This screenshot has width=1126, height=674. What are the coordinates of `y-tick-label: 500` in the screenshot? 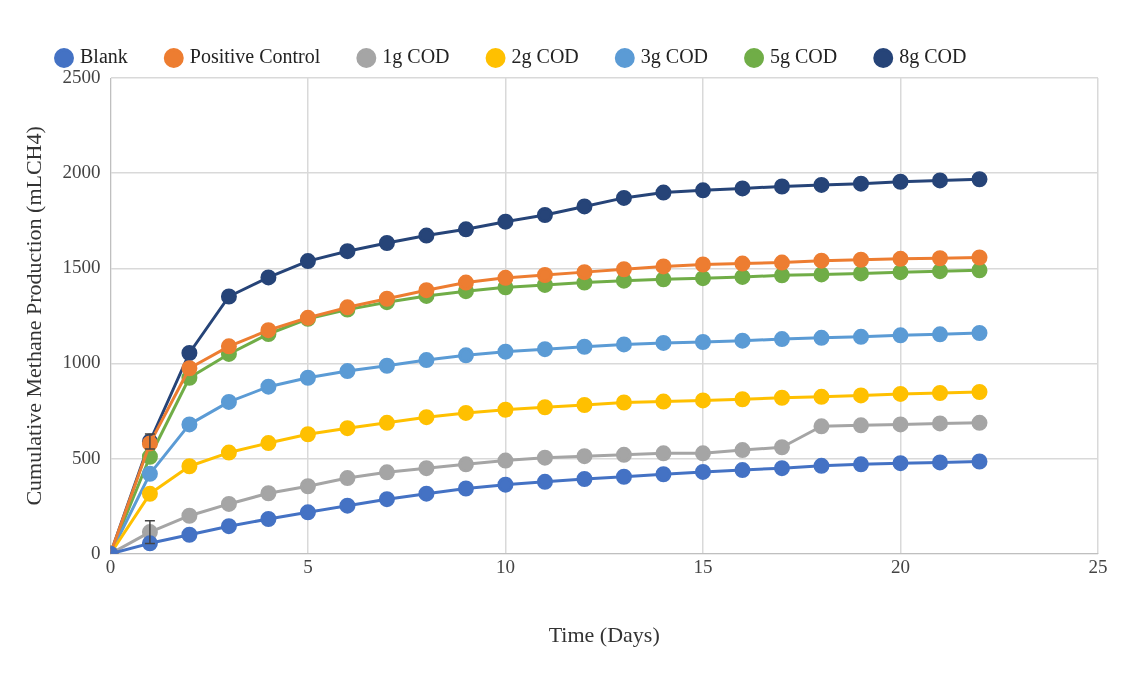 It's located at (86, 457).